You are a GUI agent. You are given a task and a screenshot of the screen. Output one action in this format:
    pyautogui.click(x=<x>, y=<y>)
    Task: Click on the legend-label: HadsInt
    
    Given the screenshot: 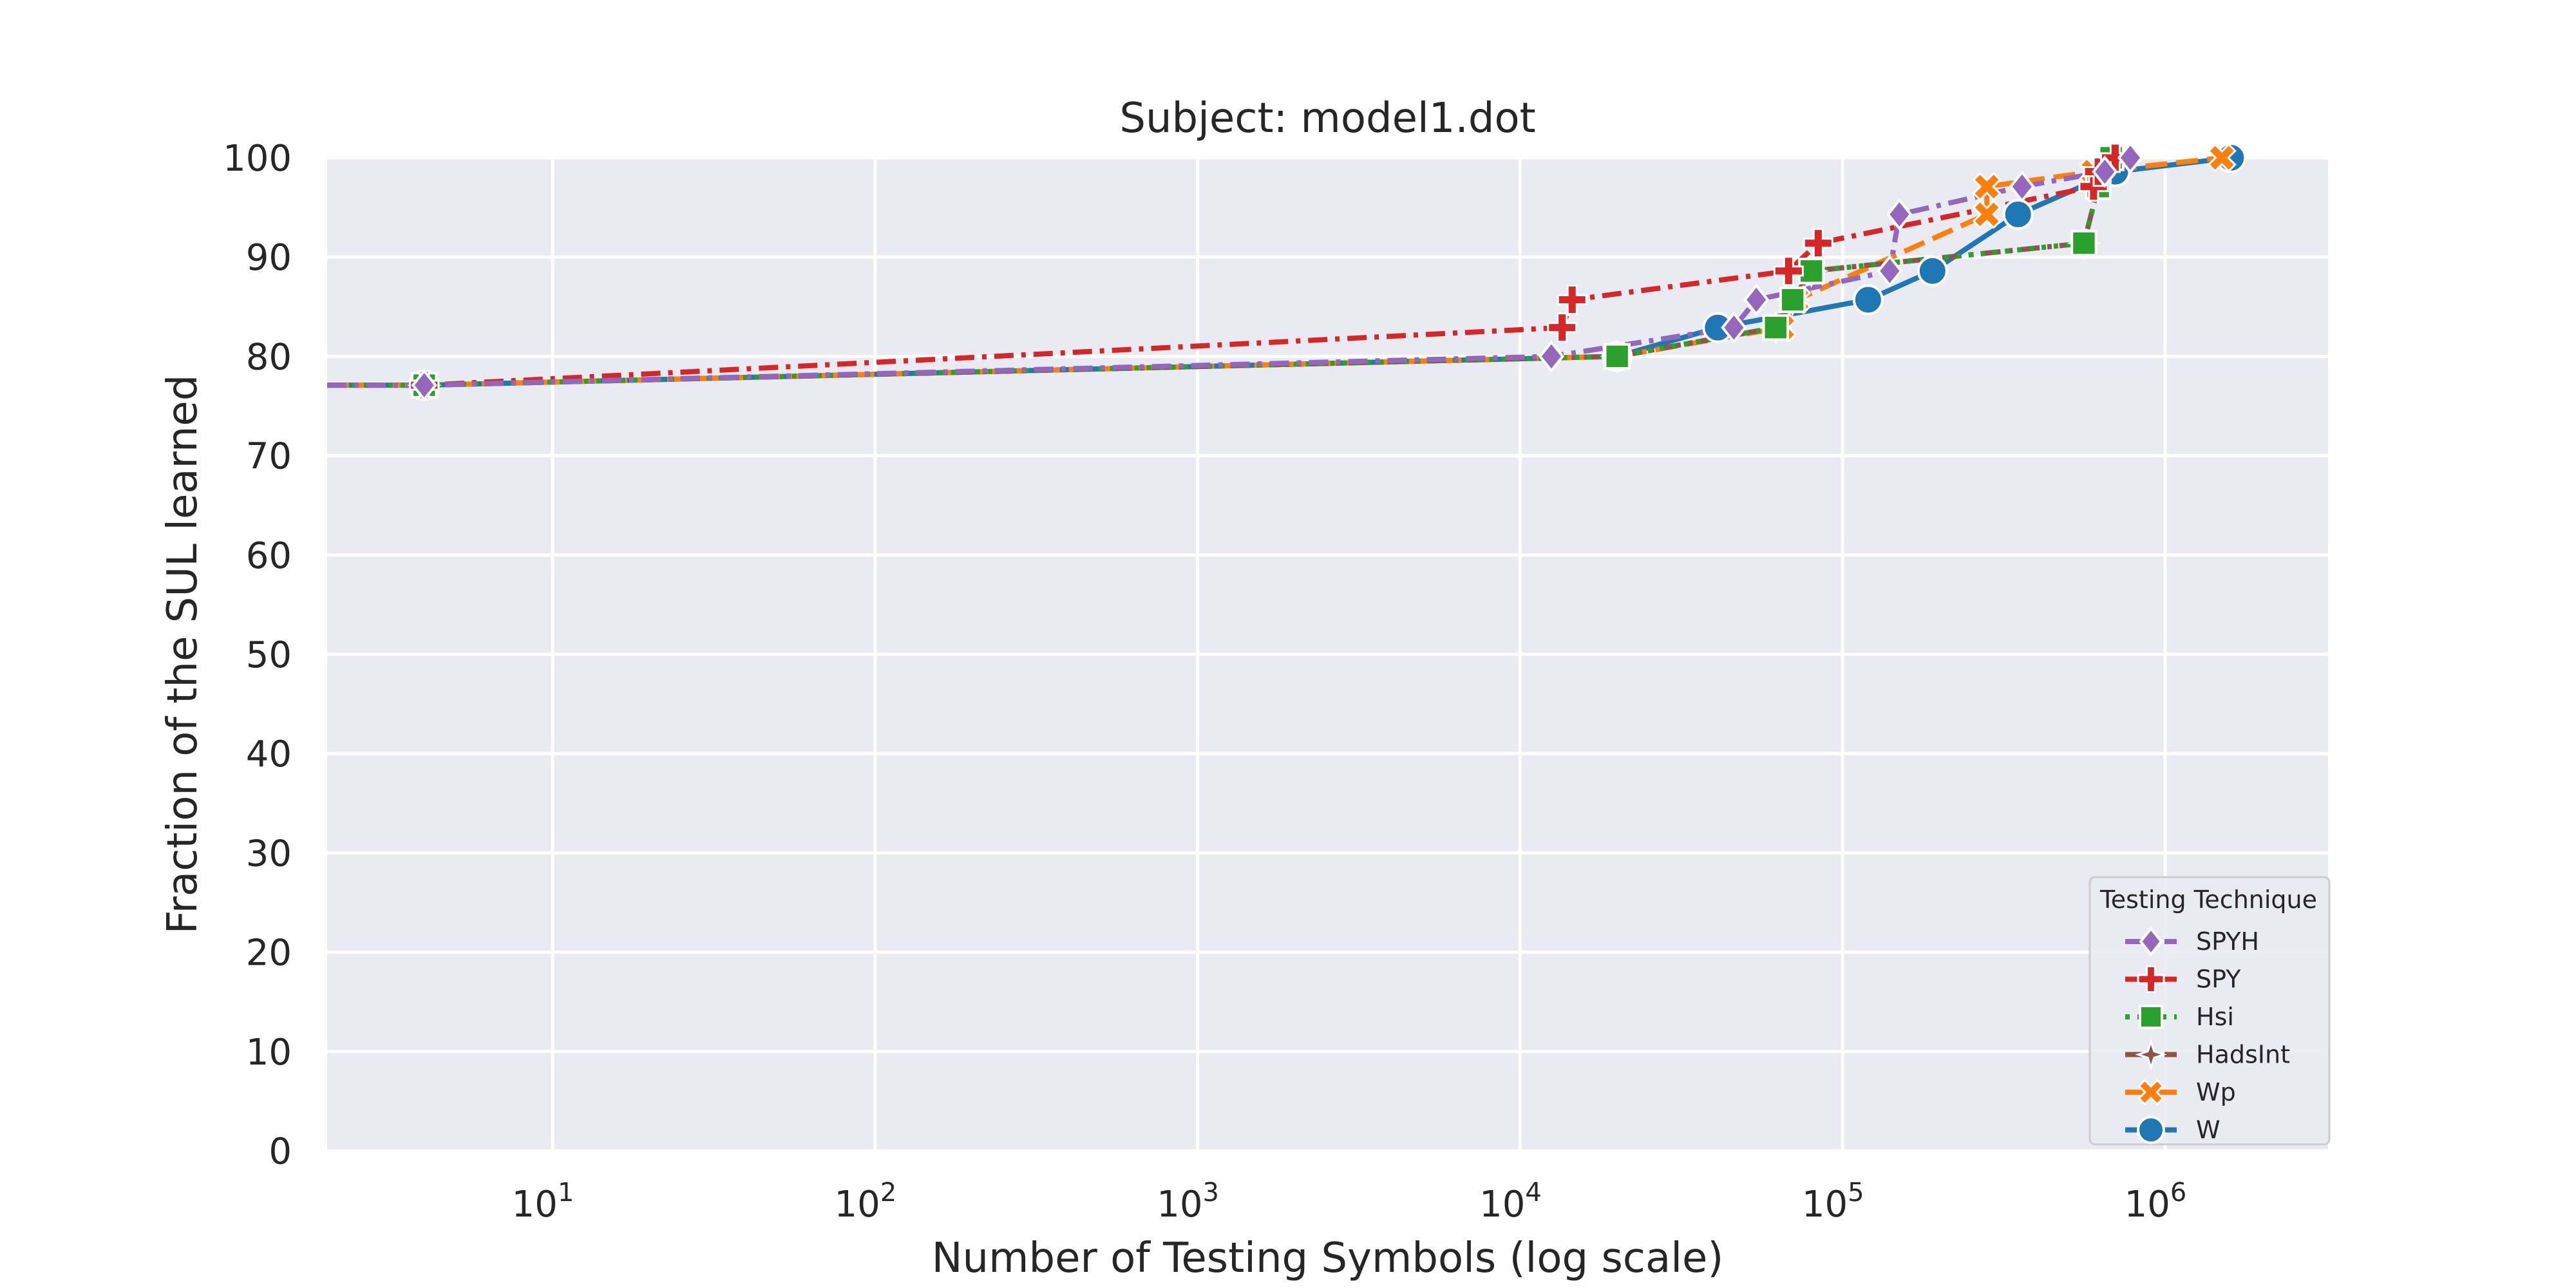 What is the action you would take?
    pyautogui.click(x=2243, y=1055)
    